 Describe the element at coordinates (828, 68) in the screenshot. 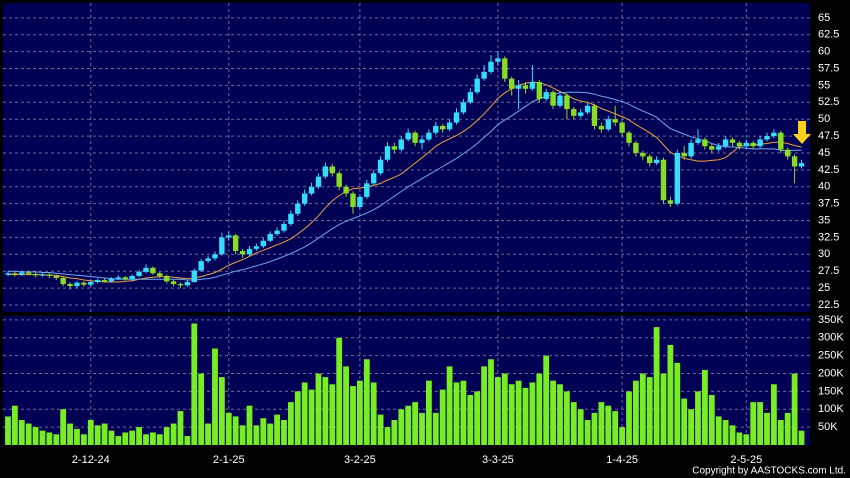

I see `y-tick-label: 57.5` at that location.